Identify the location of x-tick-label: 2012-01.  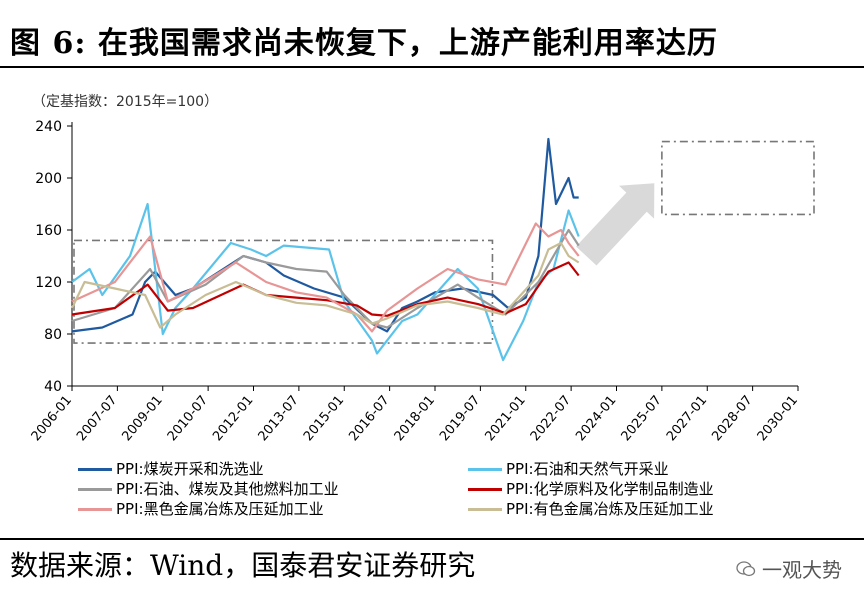
(233, 418).